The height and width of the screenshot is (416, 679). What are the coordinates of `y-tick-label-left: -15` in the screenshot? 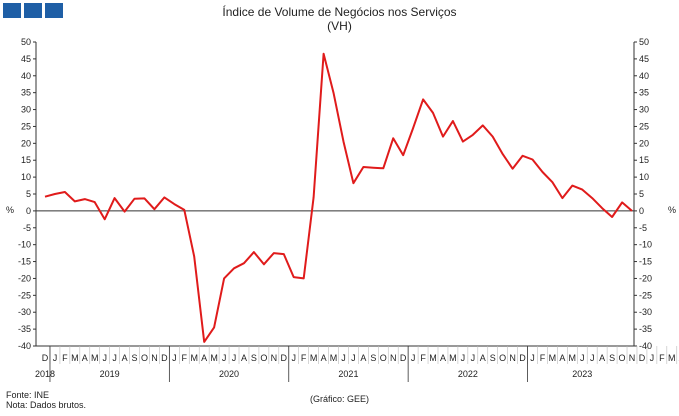 It's located at (24, 262).